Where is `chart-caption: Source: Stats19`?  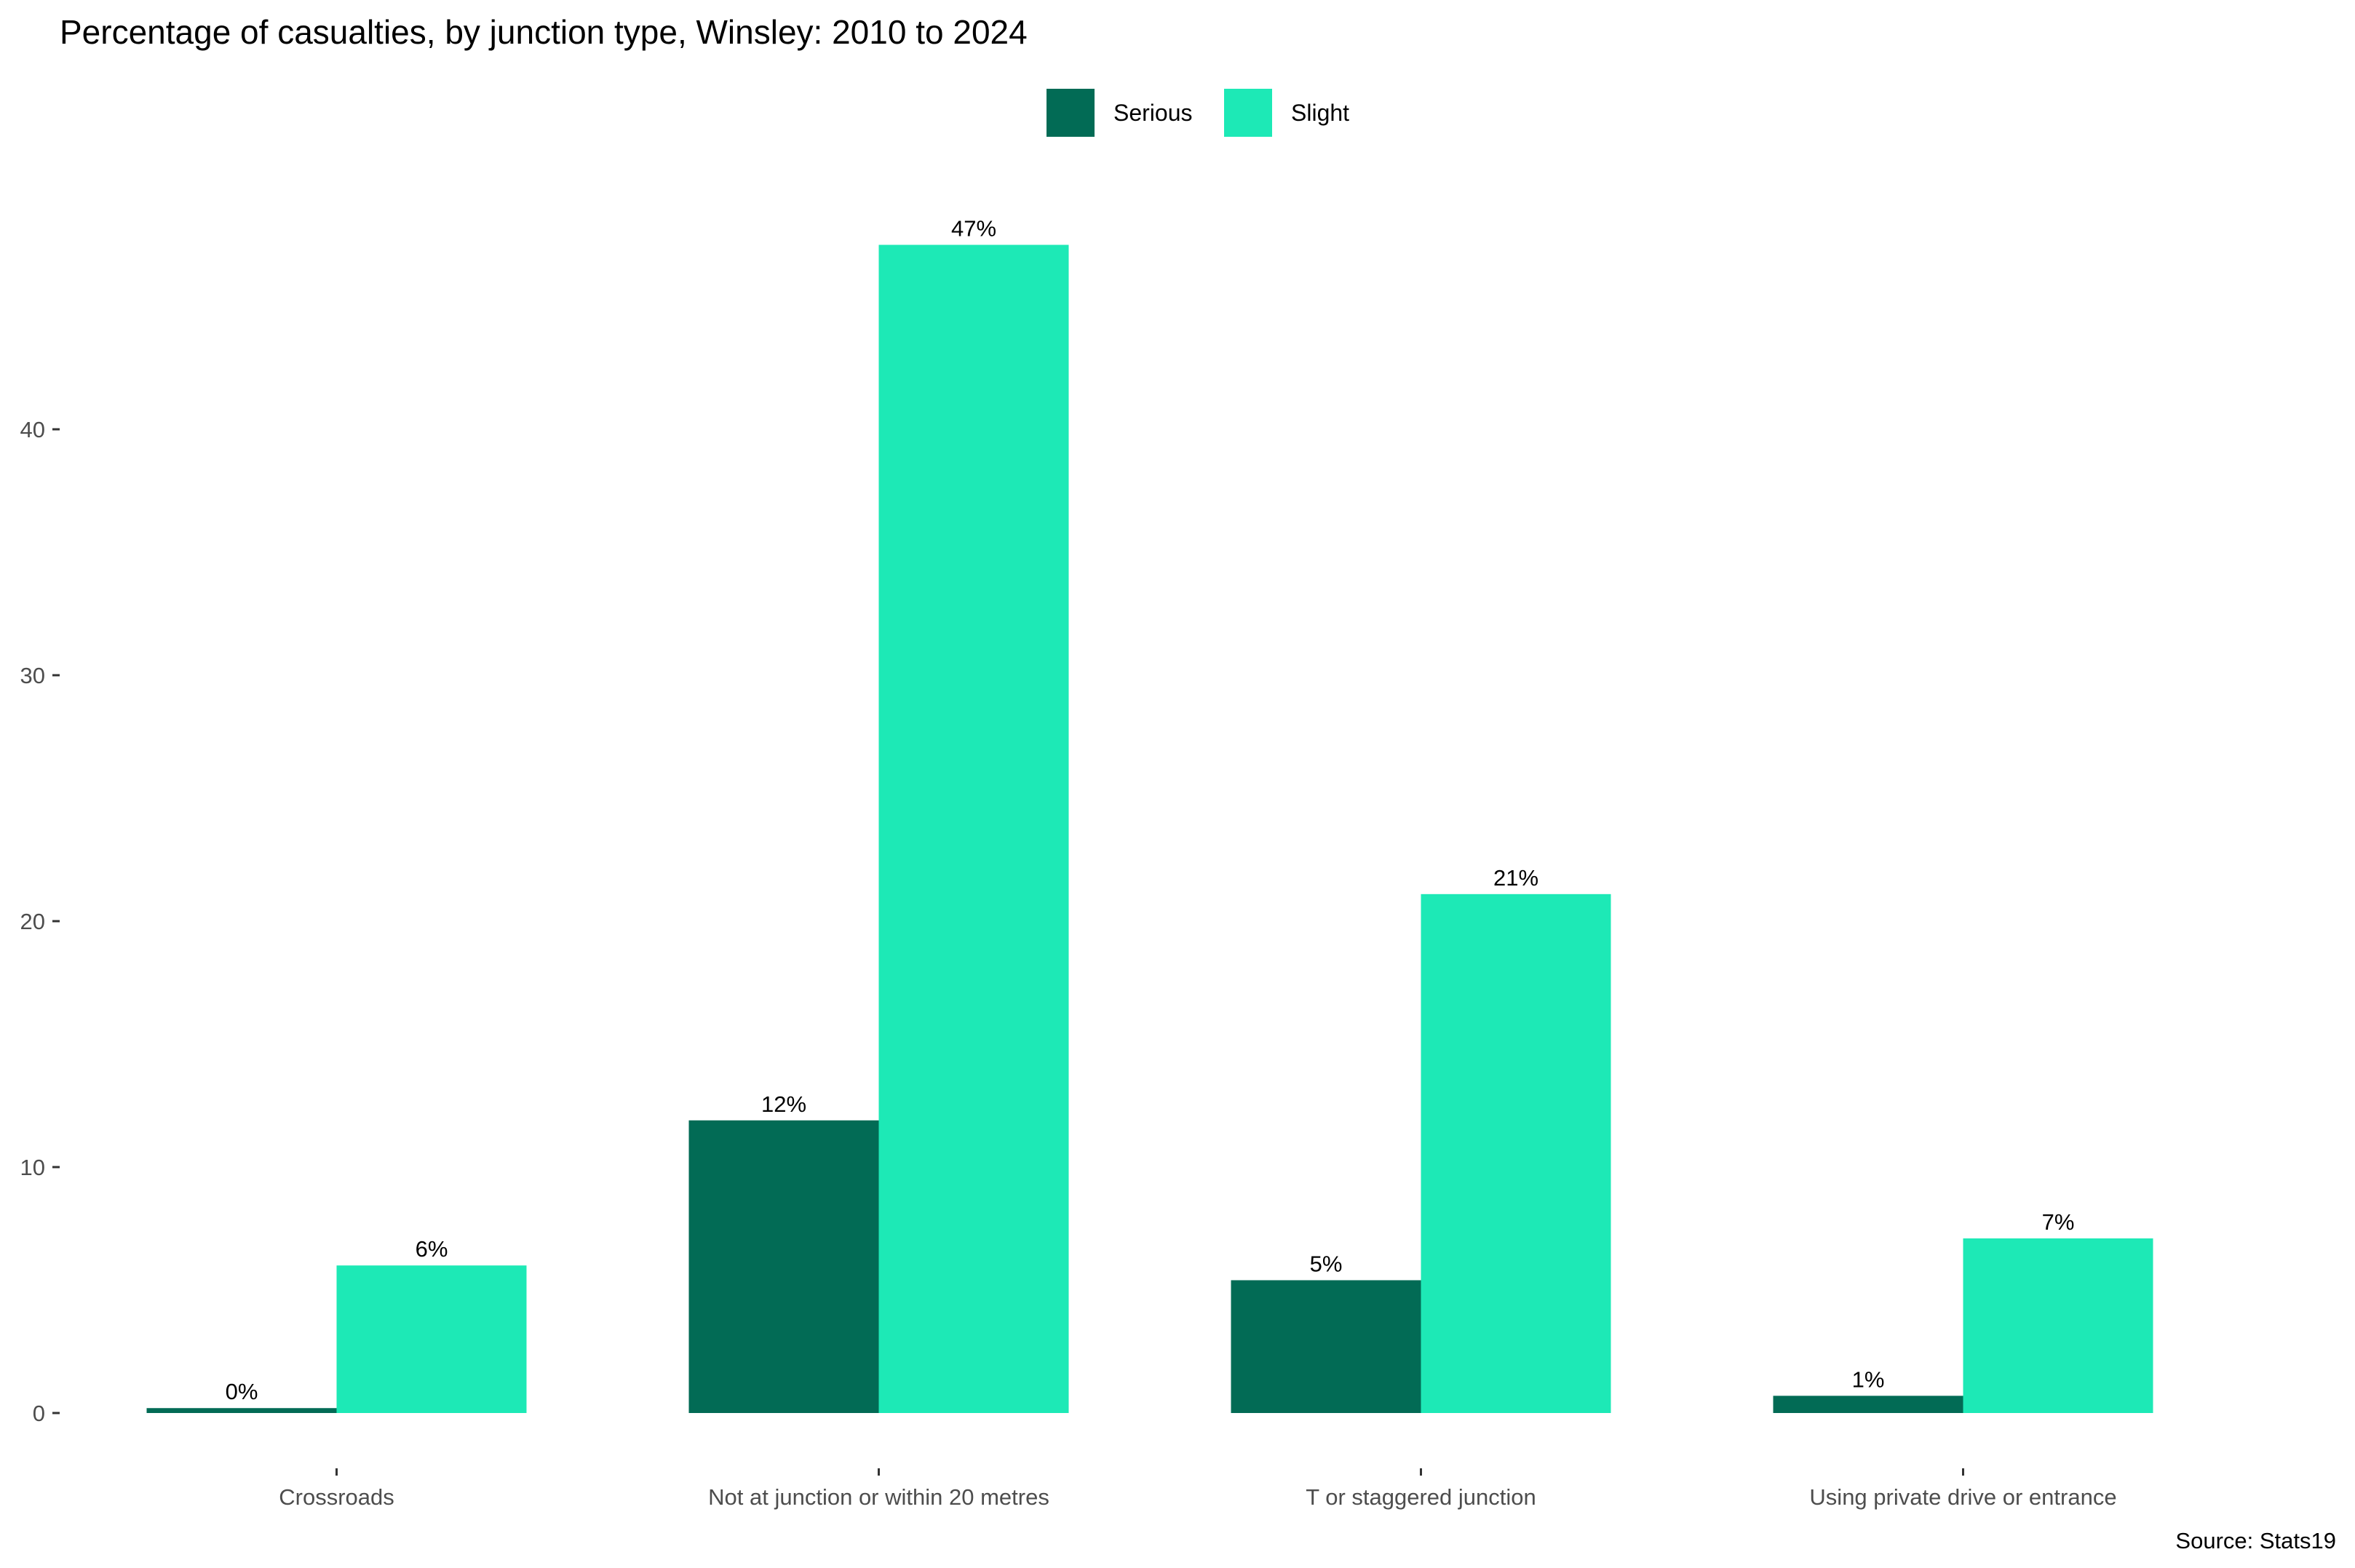 chart-caption: Source: Stats19 is located at coordinates (2255, 1540).